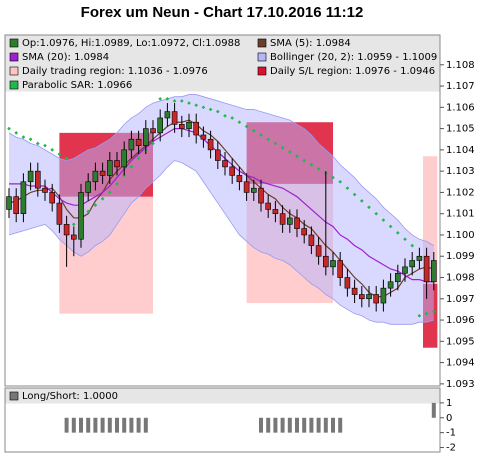 This screenshot has width=480, height=457. What do you see at coordinates (352, 71) in the screenshot?
I see `legend-label: Daily S/L region: 1.0976 - 1.0946` at bounding box center [352, 71].